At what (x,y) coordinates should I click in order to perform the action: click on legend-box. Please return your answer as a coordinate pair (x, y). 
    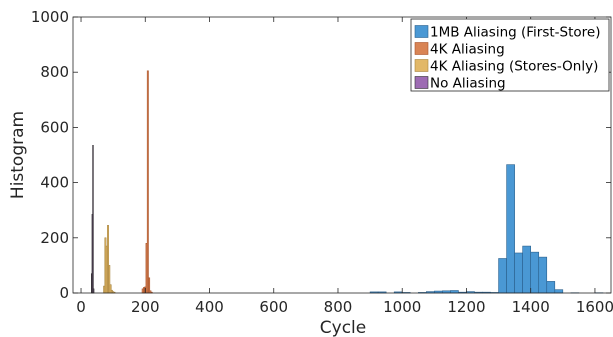
    Looking at the image, I should click on (510, 55).